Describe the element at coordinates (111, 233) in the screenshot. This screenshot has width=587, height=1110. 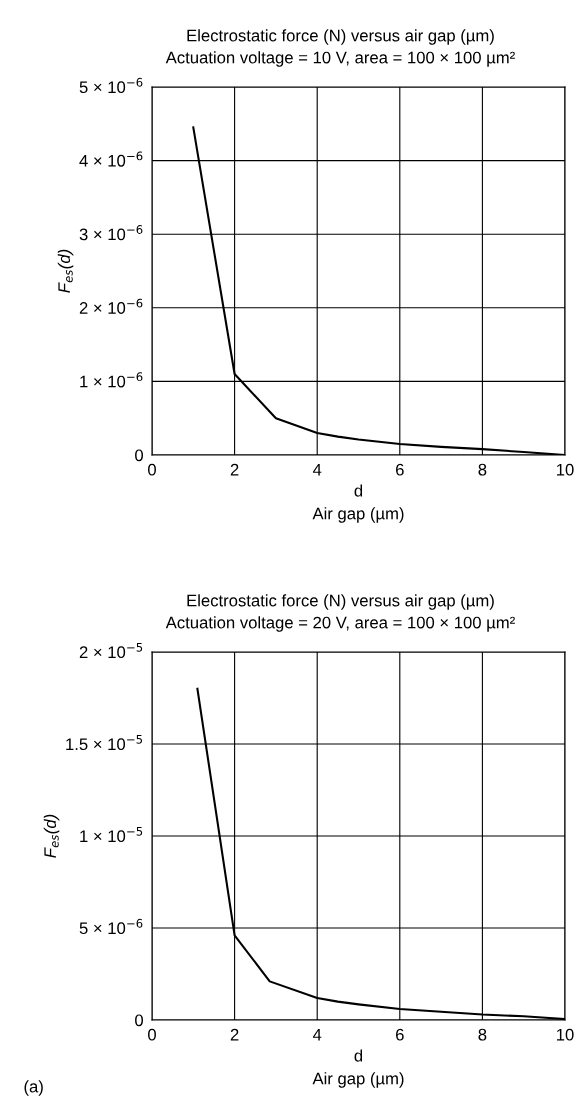
I see `y-tick-label: 3 × 10$^{−6}$` at that location.